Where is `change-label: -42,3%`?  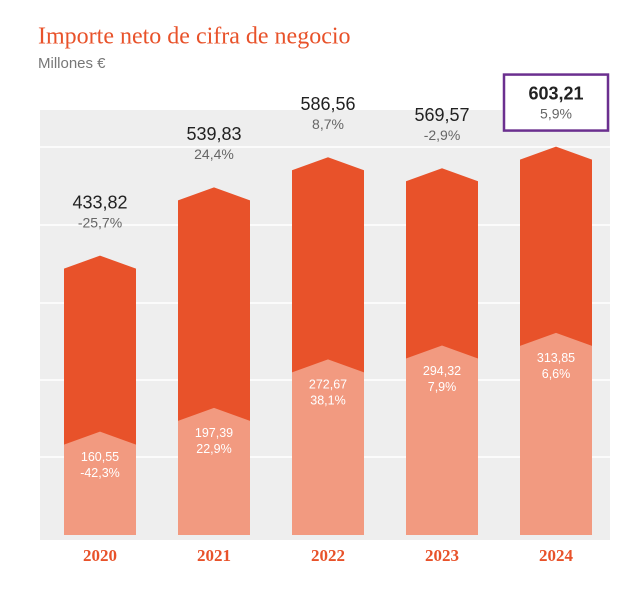
change-label: -42,3% is located at coordinates (100, 473).